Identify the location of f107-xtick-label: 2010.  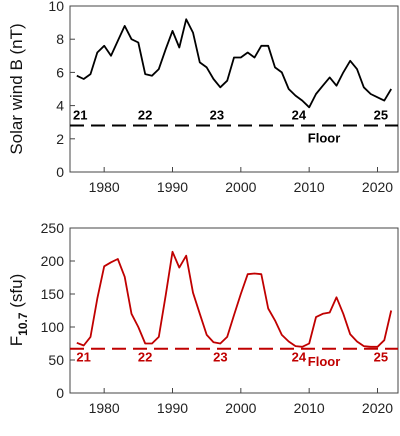
(309, 408).